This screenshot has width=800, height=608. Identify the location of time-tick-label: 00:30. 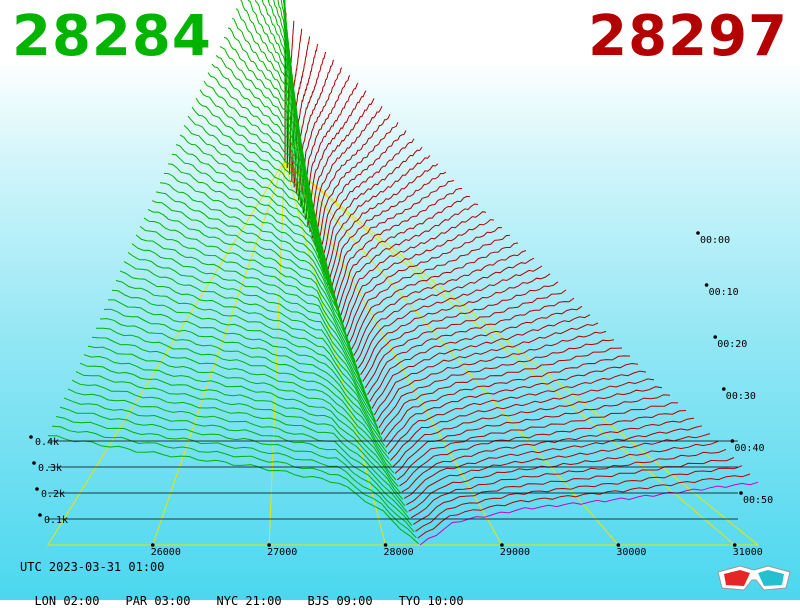
(741, 396).